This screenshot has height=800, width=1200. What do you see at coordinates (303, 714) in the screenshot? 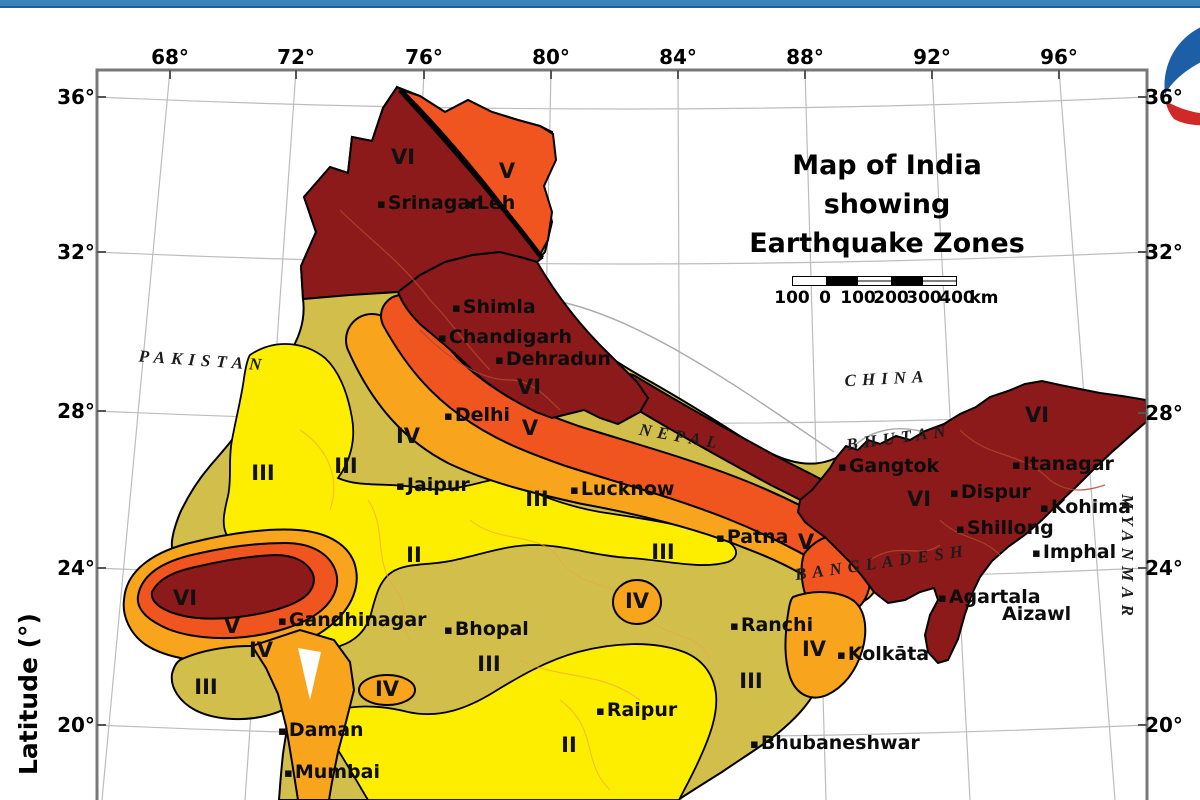
I see `westcoast-zone4-band` at bounding box center [303, 714].